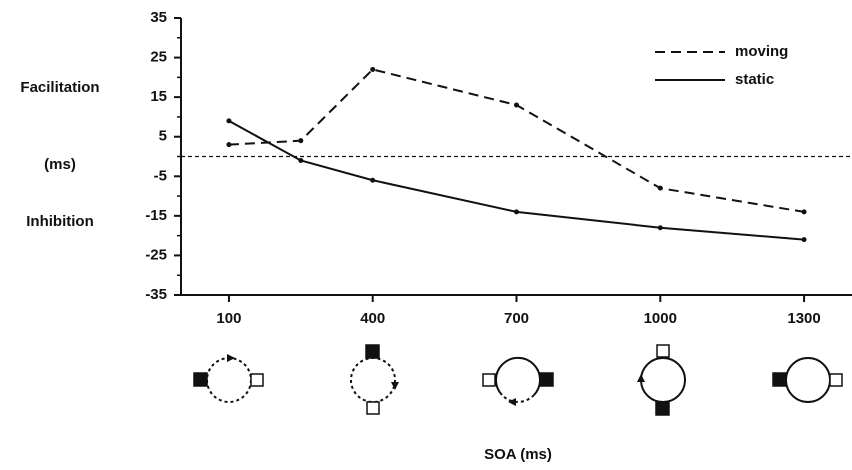  Describe the element at coordinates (158, 96) in the screenshot. I see `y-tick-label: 15` at that location.